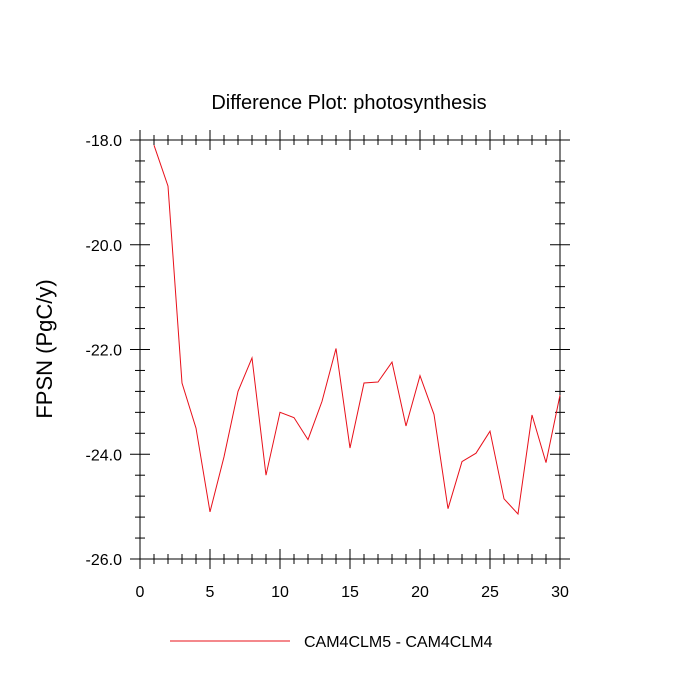  Describe the element at coordinates (104, 351) in the screenshot. I see `y-tick-label: -22.0` at that location.